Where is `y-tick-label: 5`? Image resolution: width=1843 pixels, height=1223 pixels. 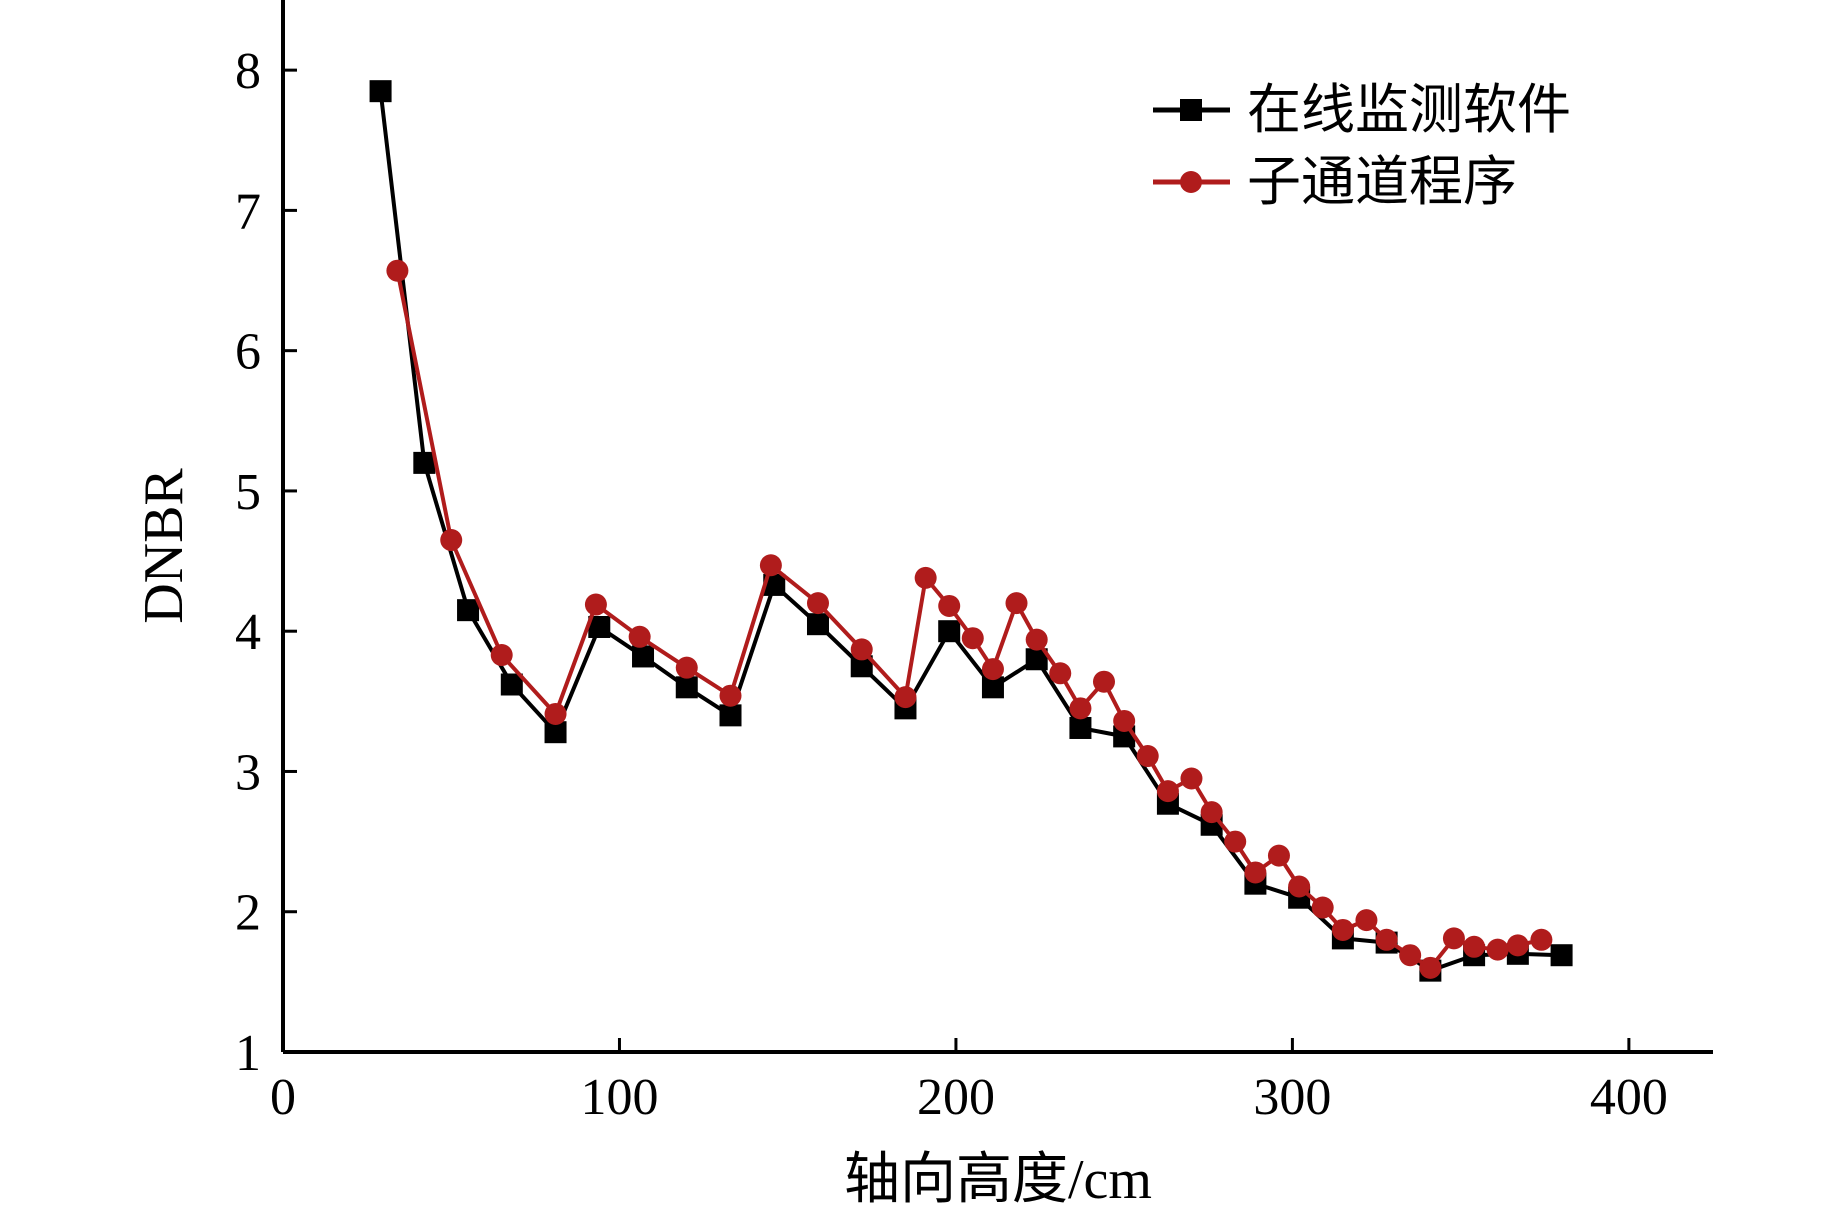 y-tick-label: 5 is located at coordinates (248, 492).